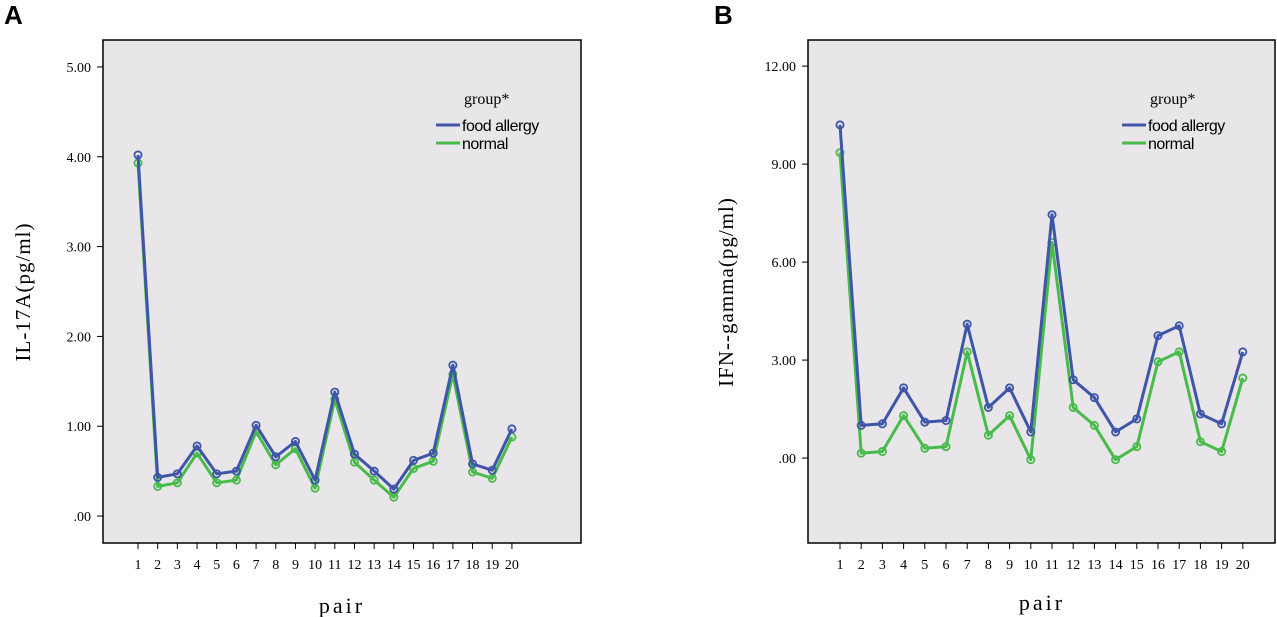  I want to click on x-tick-label-b: 4, so click(903, 565).